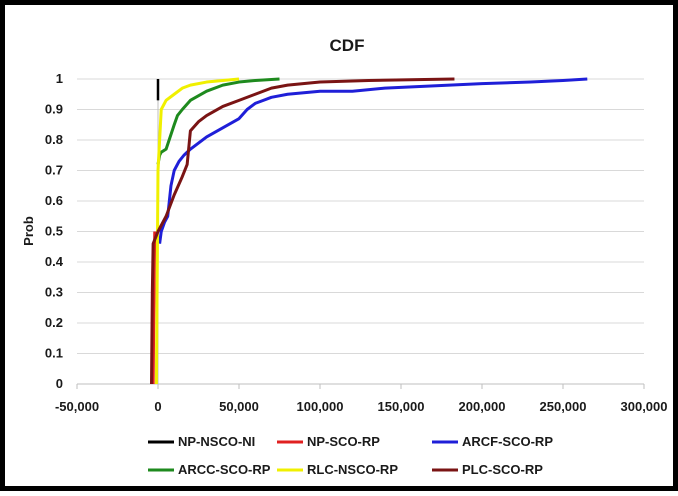 The width and height of the screenshot is (678, 496). What do you see at coordinates (482, 406) in the screenshot?
I see `x-tick-label: 200,000` at bounding box center [482, 406].